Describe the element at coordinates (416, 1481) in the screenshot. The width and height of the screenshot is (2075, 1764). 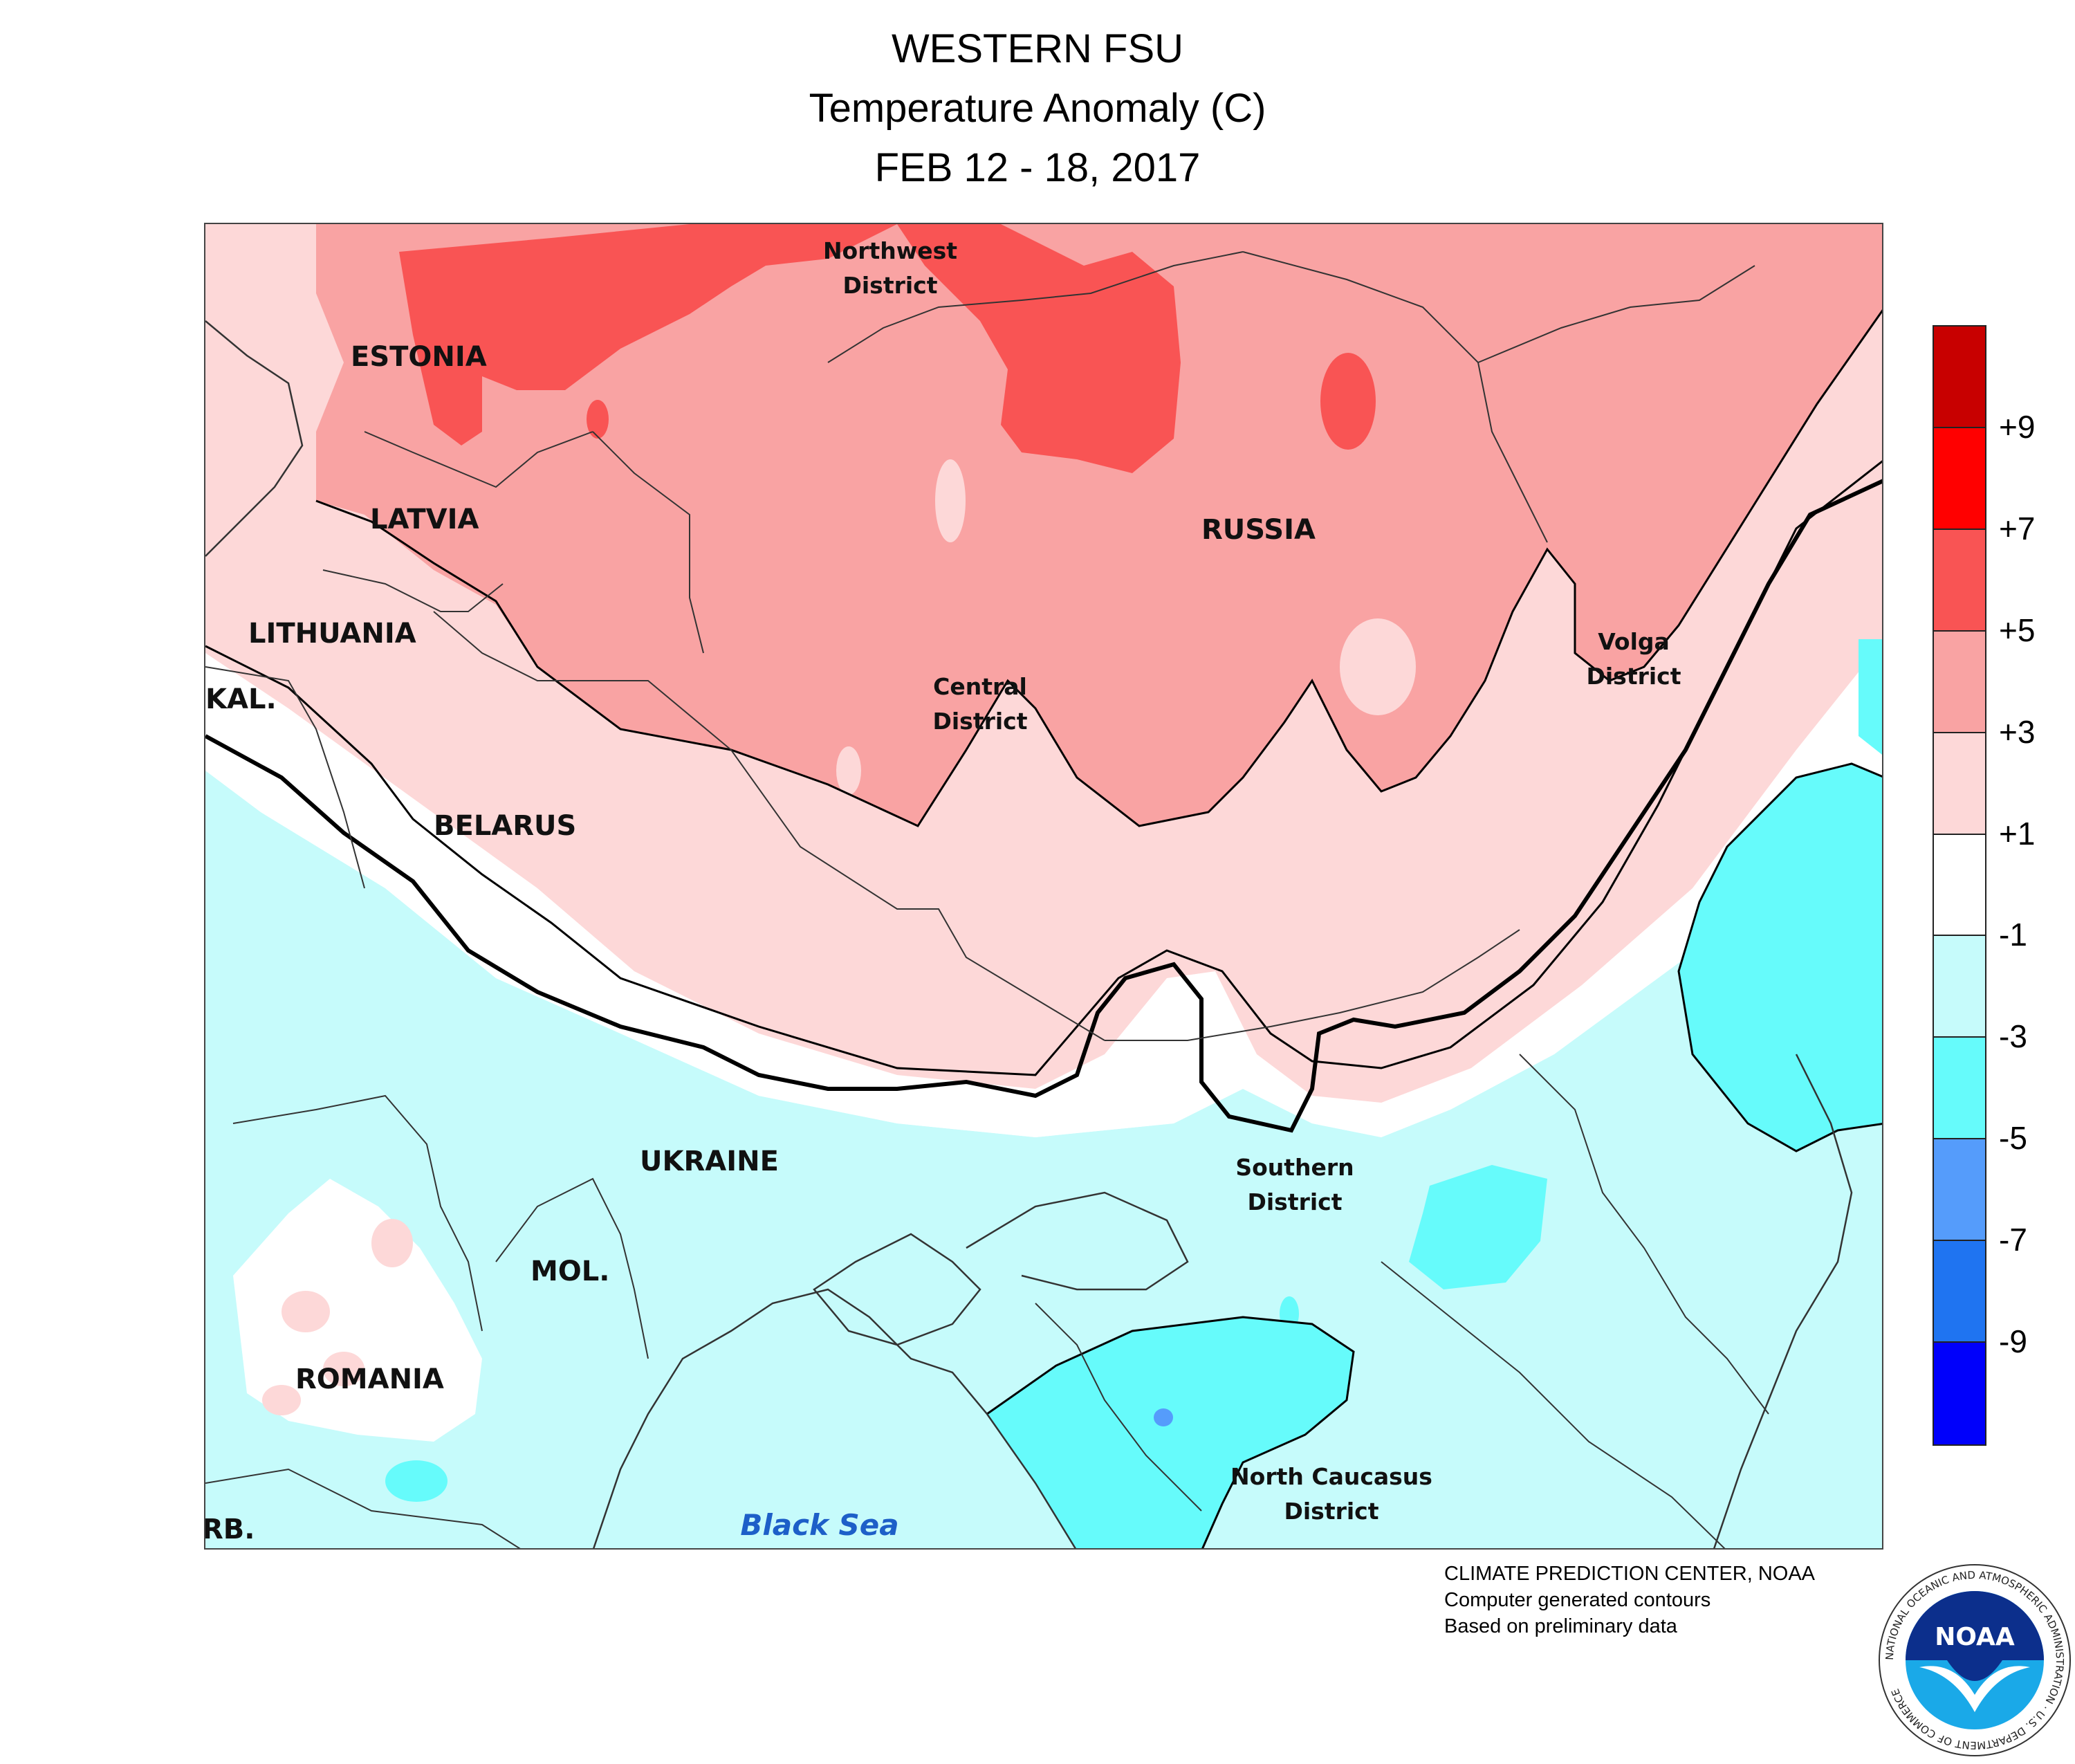
I see `anomaly-spot-minus3-west` at that location.